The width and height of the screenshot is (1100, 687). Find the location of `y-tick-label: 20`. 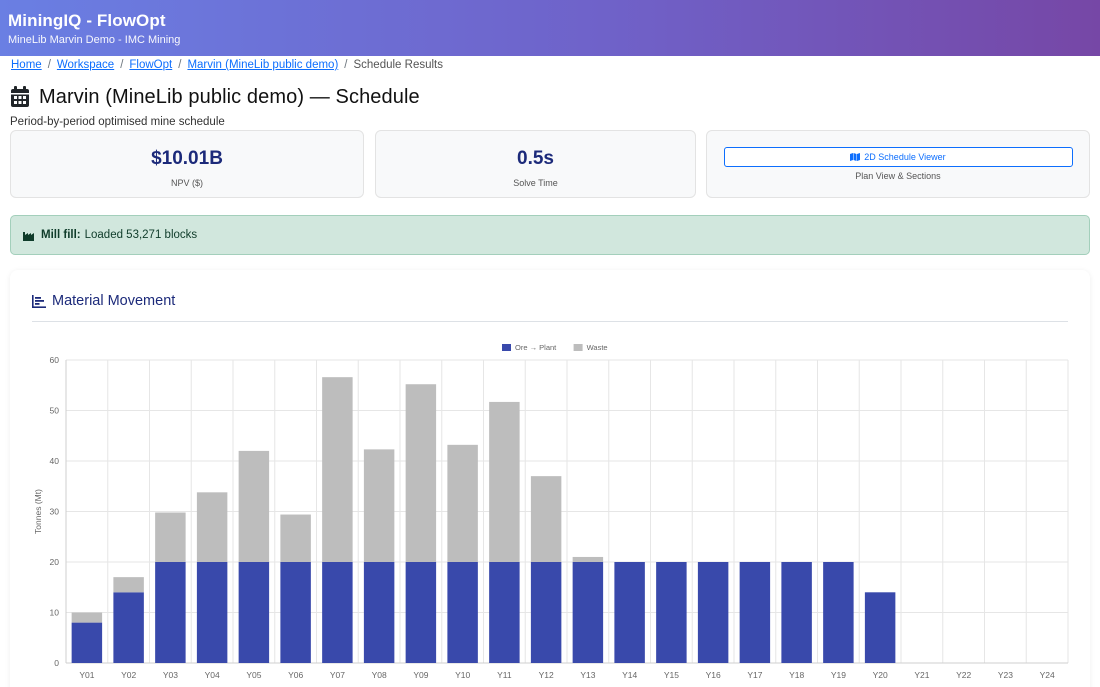

y-tick-label: 20 is located at coordinates (55, 562).